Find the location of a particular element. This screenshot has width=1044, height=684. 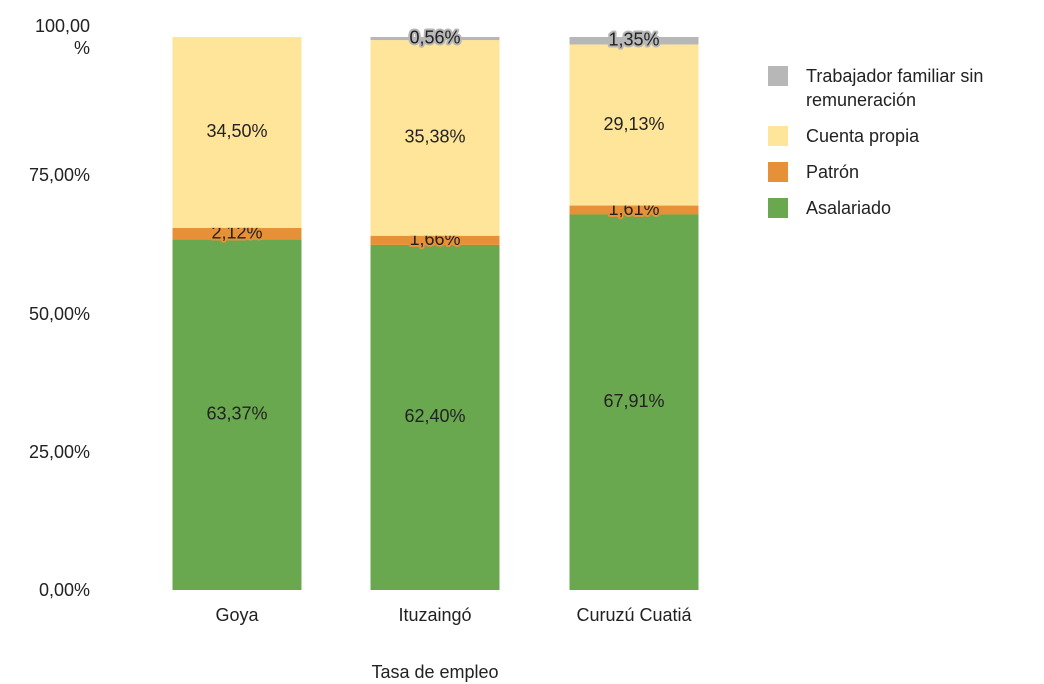

y-tick-label: 100,00 % is located at coordinates (62, 37).